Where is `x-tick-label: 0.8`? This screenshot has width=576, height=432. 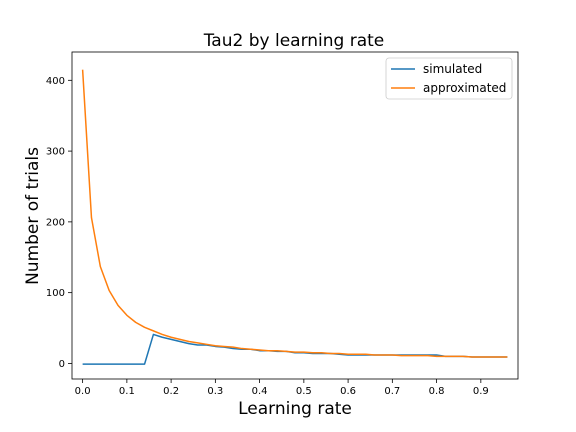 x-tick-label: 0.8 is located at coordinates (437, 391).